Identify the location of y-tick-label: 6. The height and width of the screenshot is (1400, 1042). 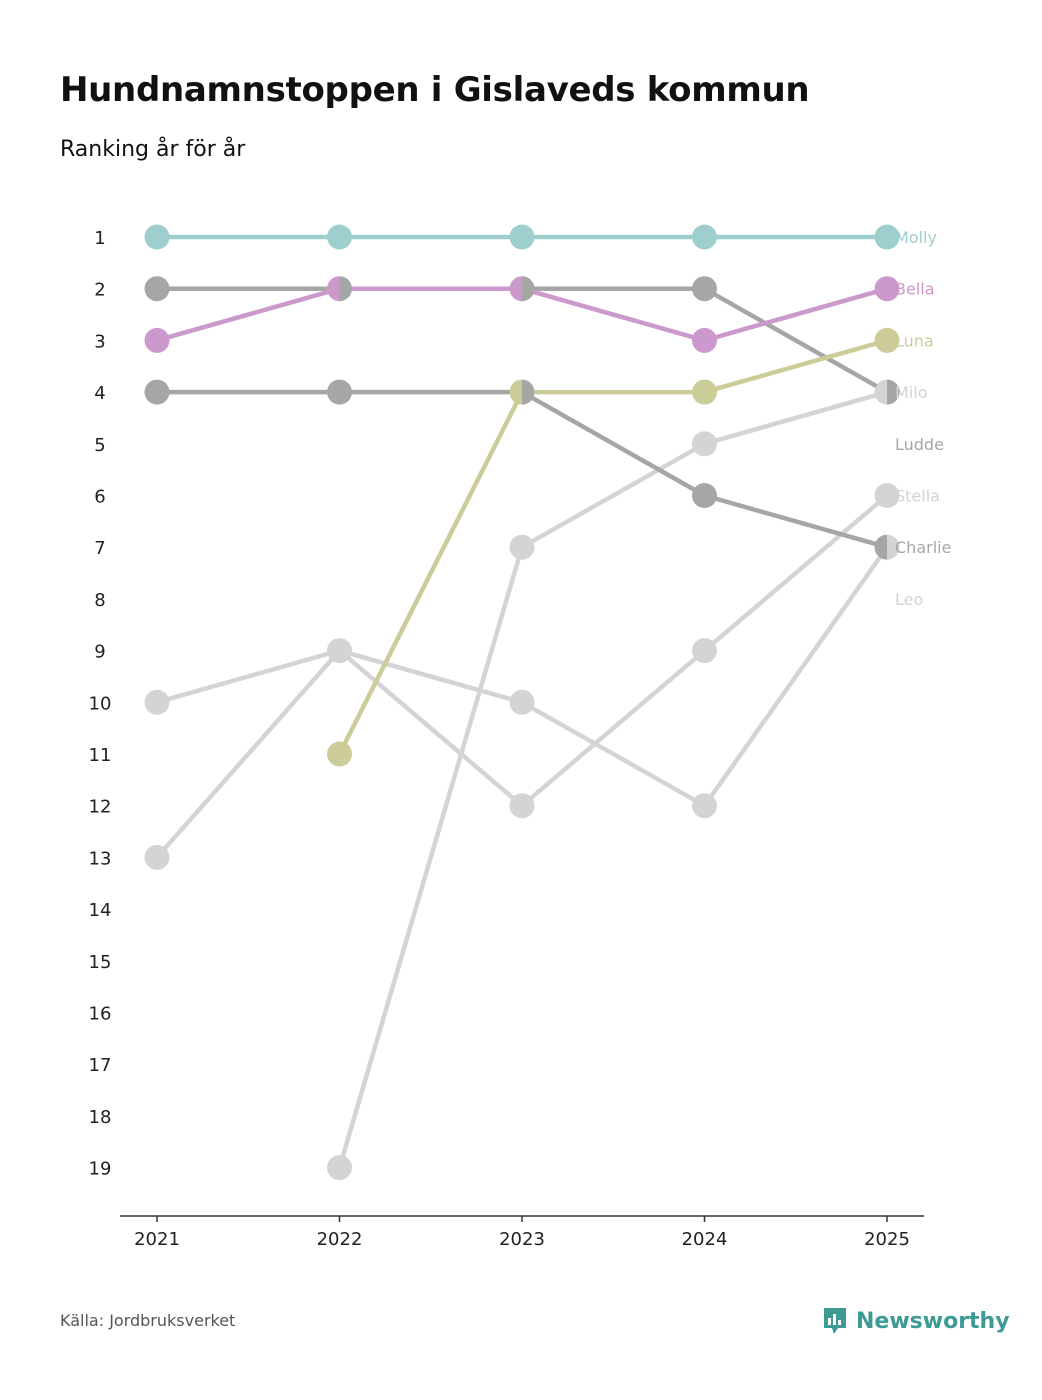
(99, 497).